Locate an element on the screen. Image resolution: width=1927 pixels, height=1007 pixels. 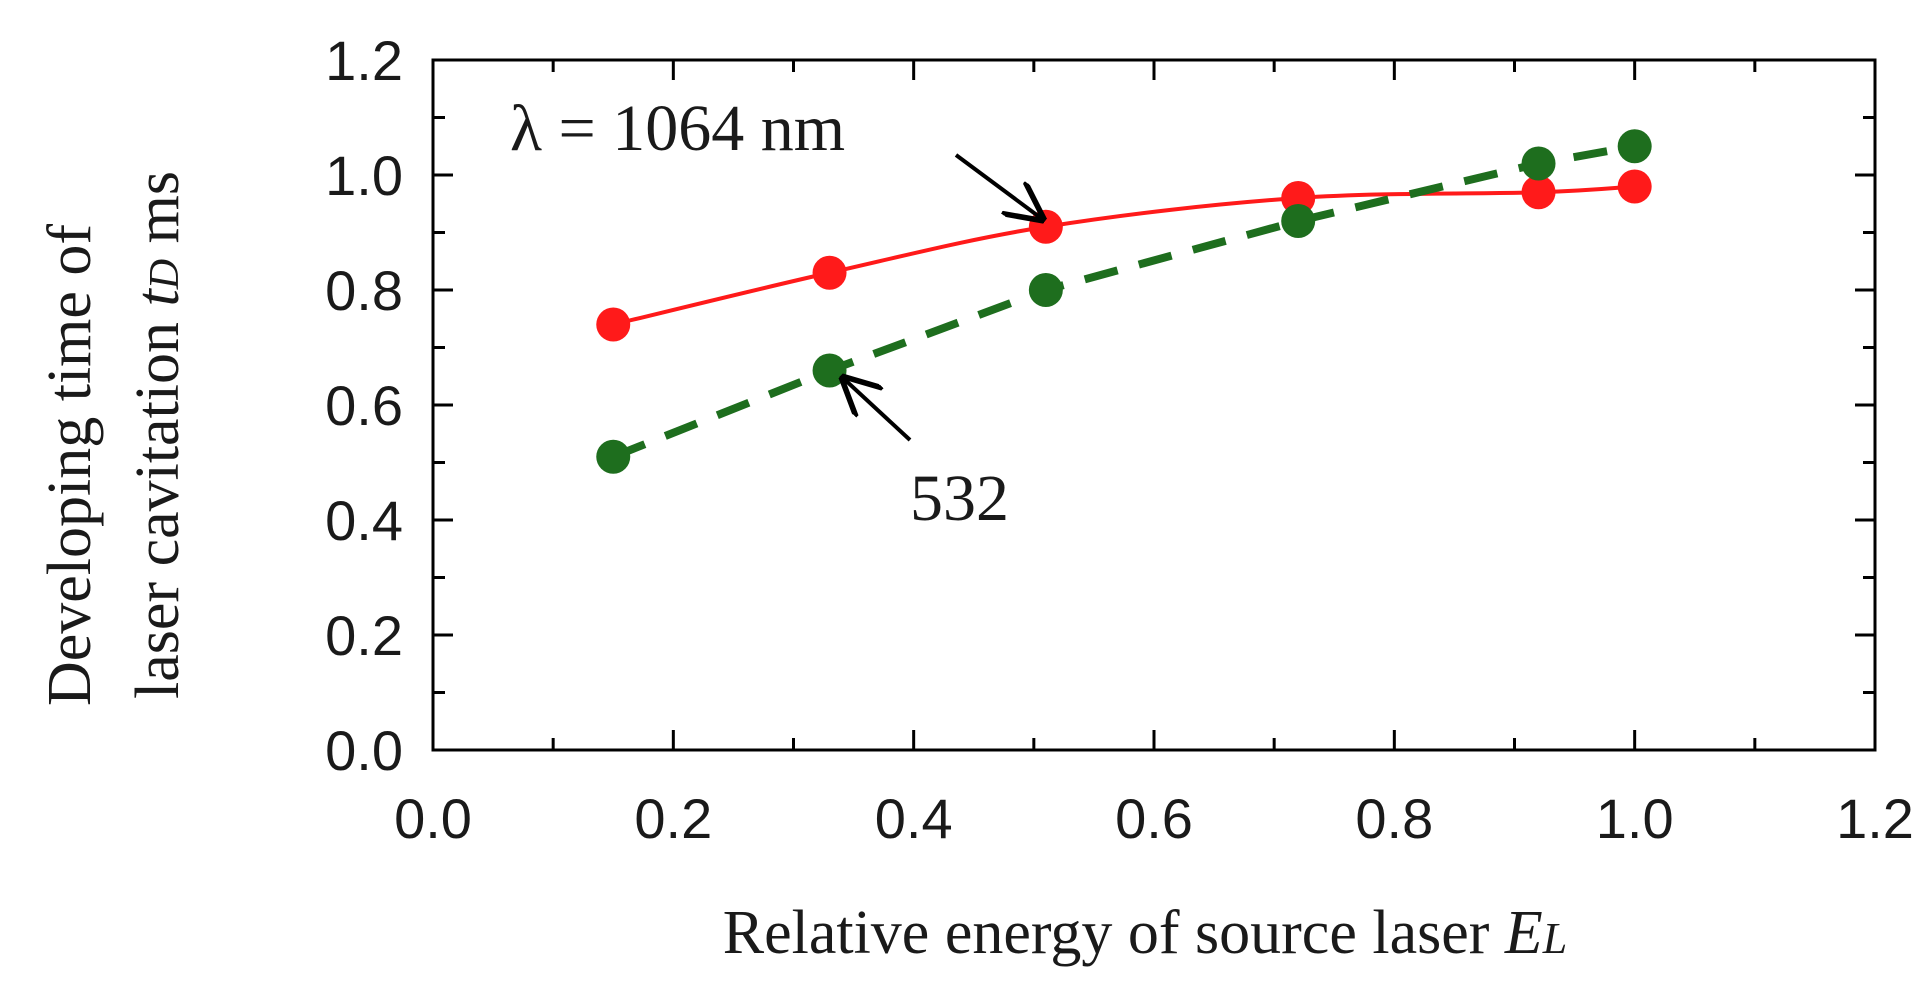
x-tick-label: 0.6 is located at coordinates (1154, 818).